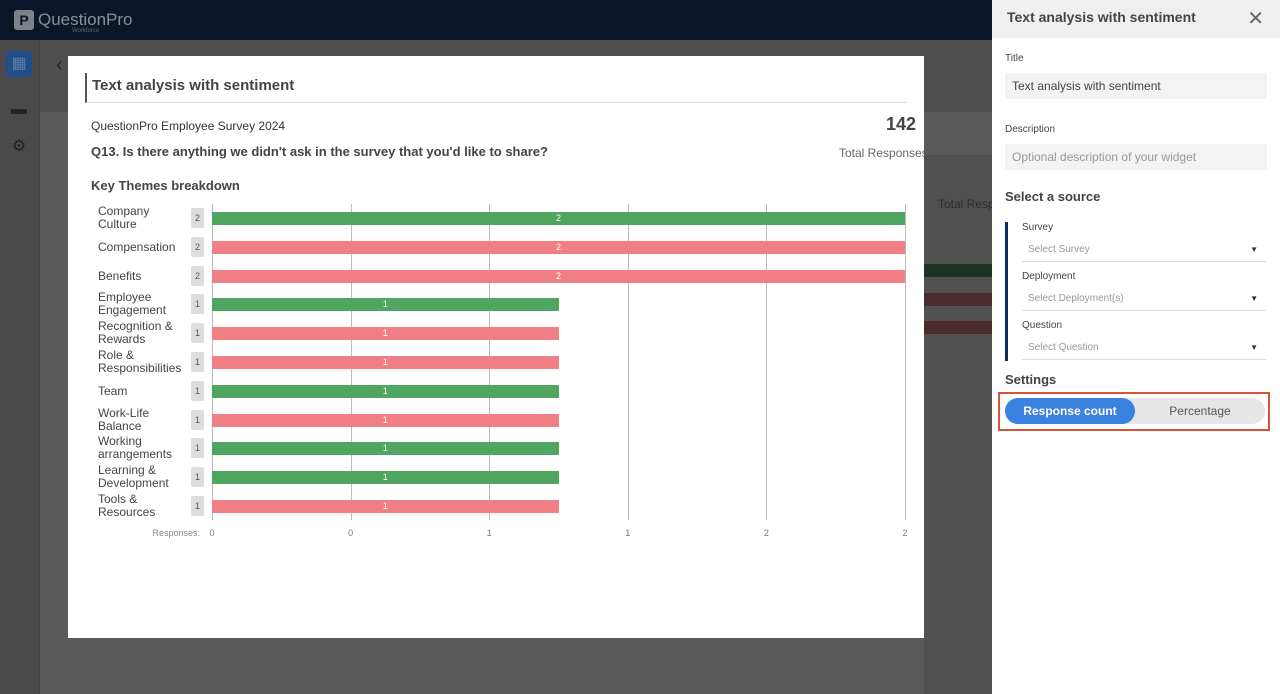  Describe the element at coordinates (137, 246) in the screenshot. I see `category-label: Compensation` at that location.